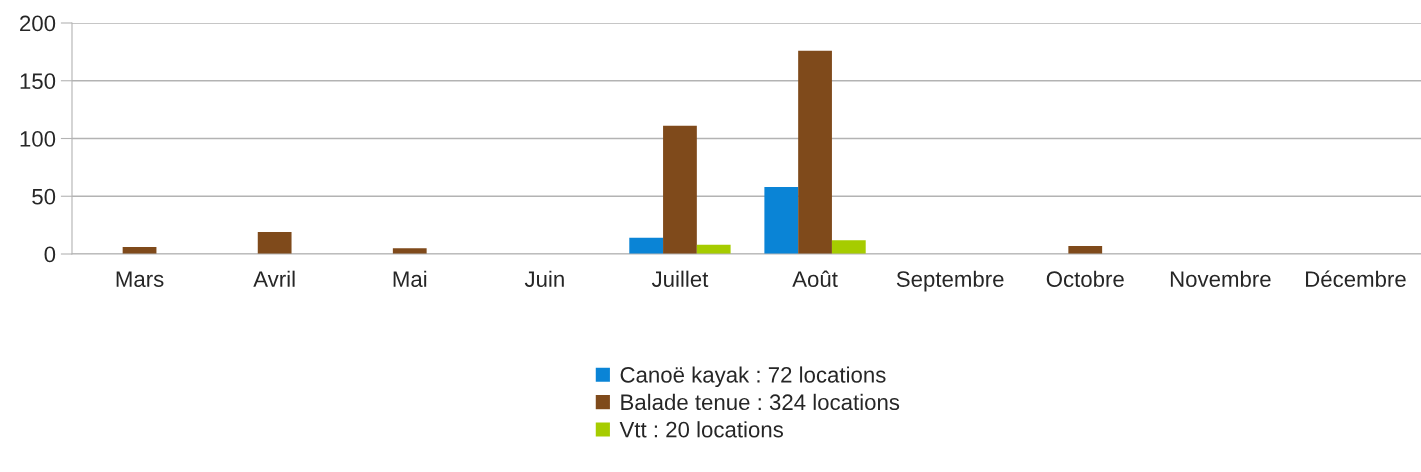 The width and height of the screenshot is (1421, 472). I want to click on x-tick-label: Décembre, so click(1356, 278).